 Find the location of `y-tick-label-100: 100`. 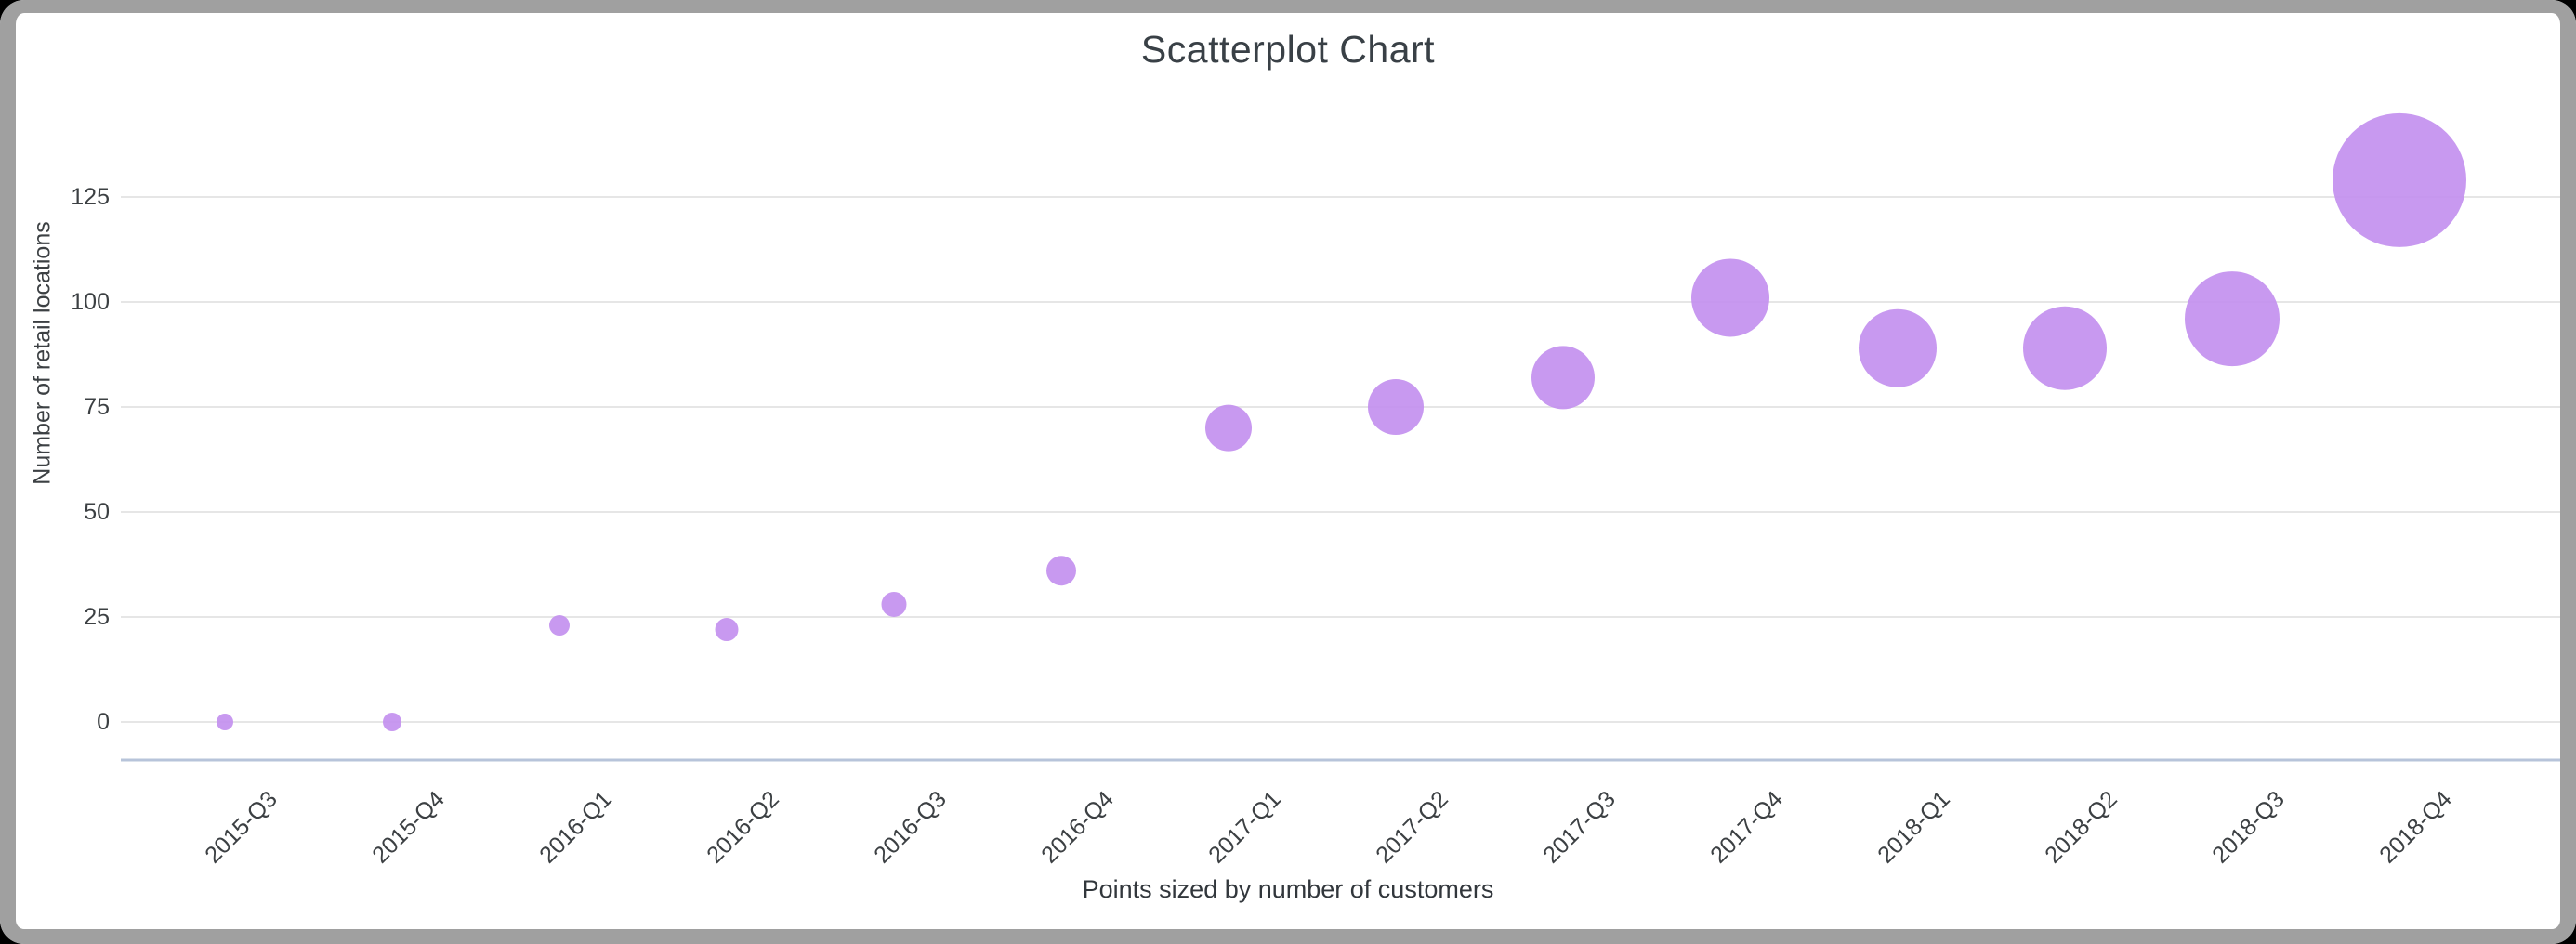

y-tick-label-100: 100 is located at coordinates (90, 302).